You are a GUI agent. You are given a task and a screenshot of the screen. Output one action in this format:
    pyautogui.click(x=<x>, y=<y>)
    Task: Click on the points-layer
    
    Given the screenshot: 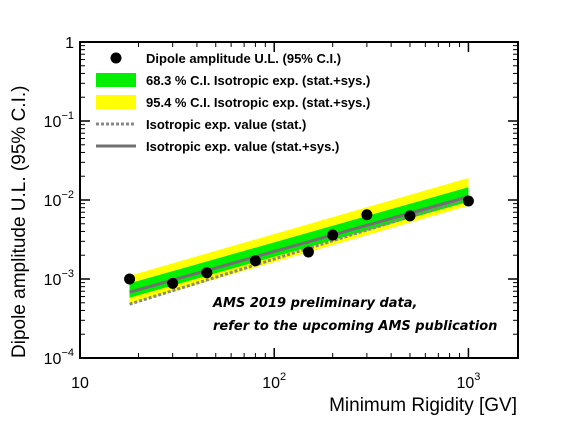 What is the action you would take?
    pyautogui.click(x=299, y=242)
    